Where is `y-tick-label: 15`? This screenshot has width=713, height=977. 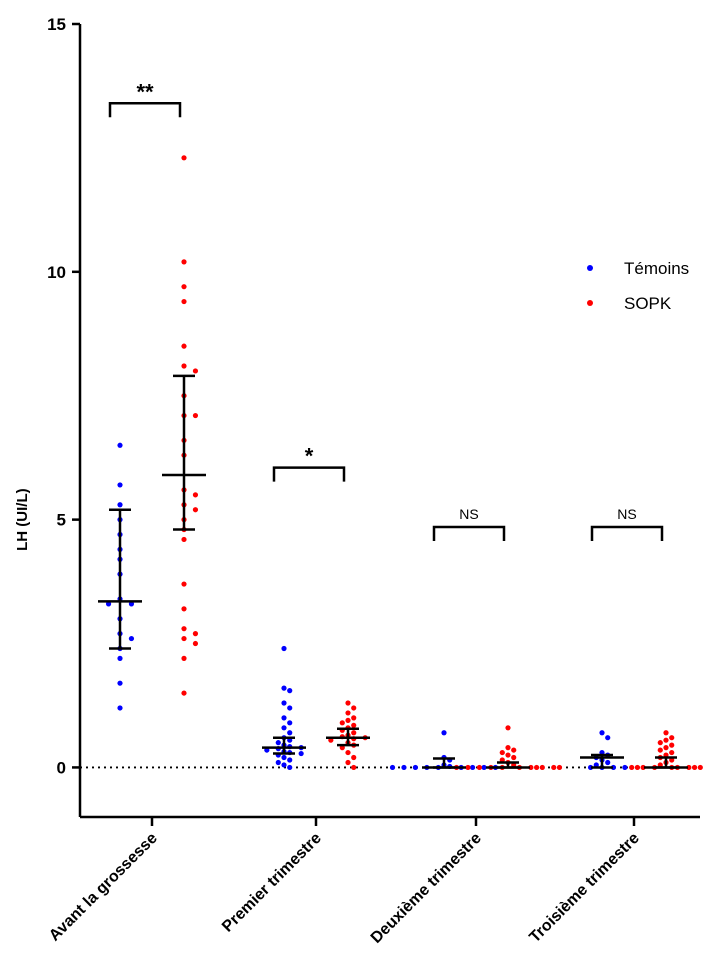
y-tick-label: 15 is located at coordinates (56, 24).